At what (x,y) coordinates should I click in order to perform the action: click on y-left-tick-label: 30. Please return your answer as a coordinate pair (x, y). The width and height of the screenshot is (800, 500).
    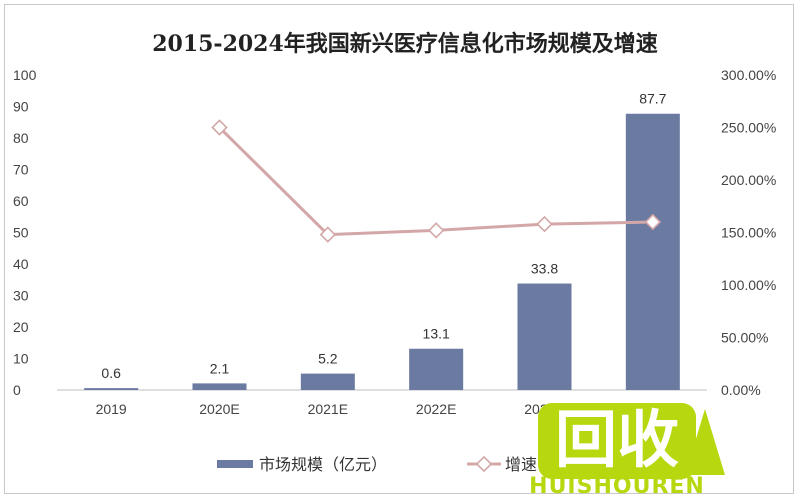
    Looking at the image, I should click on (21, 296).